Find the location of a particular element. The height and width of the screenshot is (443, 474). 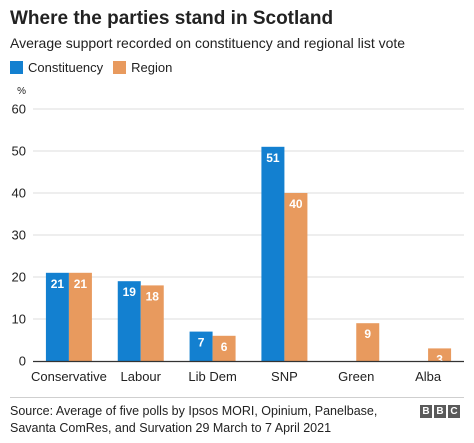

y-tick-label-30: 30 is located at coordinates (19, 235).